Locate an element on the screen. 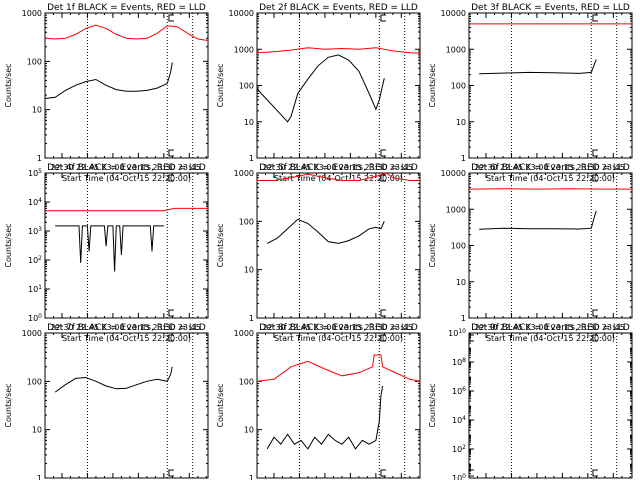  y-tick-label: 10⁶ is located at coordinates (459, 391).